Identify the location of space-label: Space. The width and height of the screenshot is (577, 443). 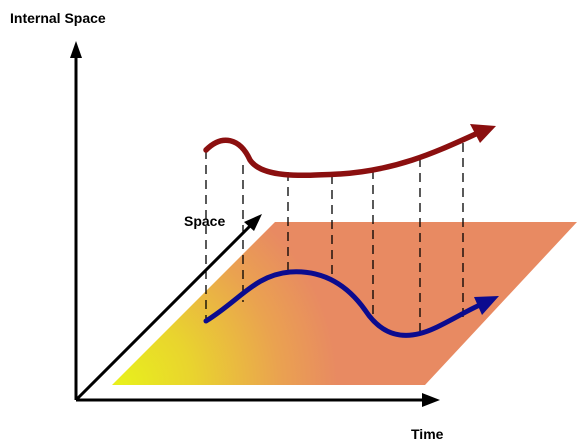
(205, 221).